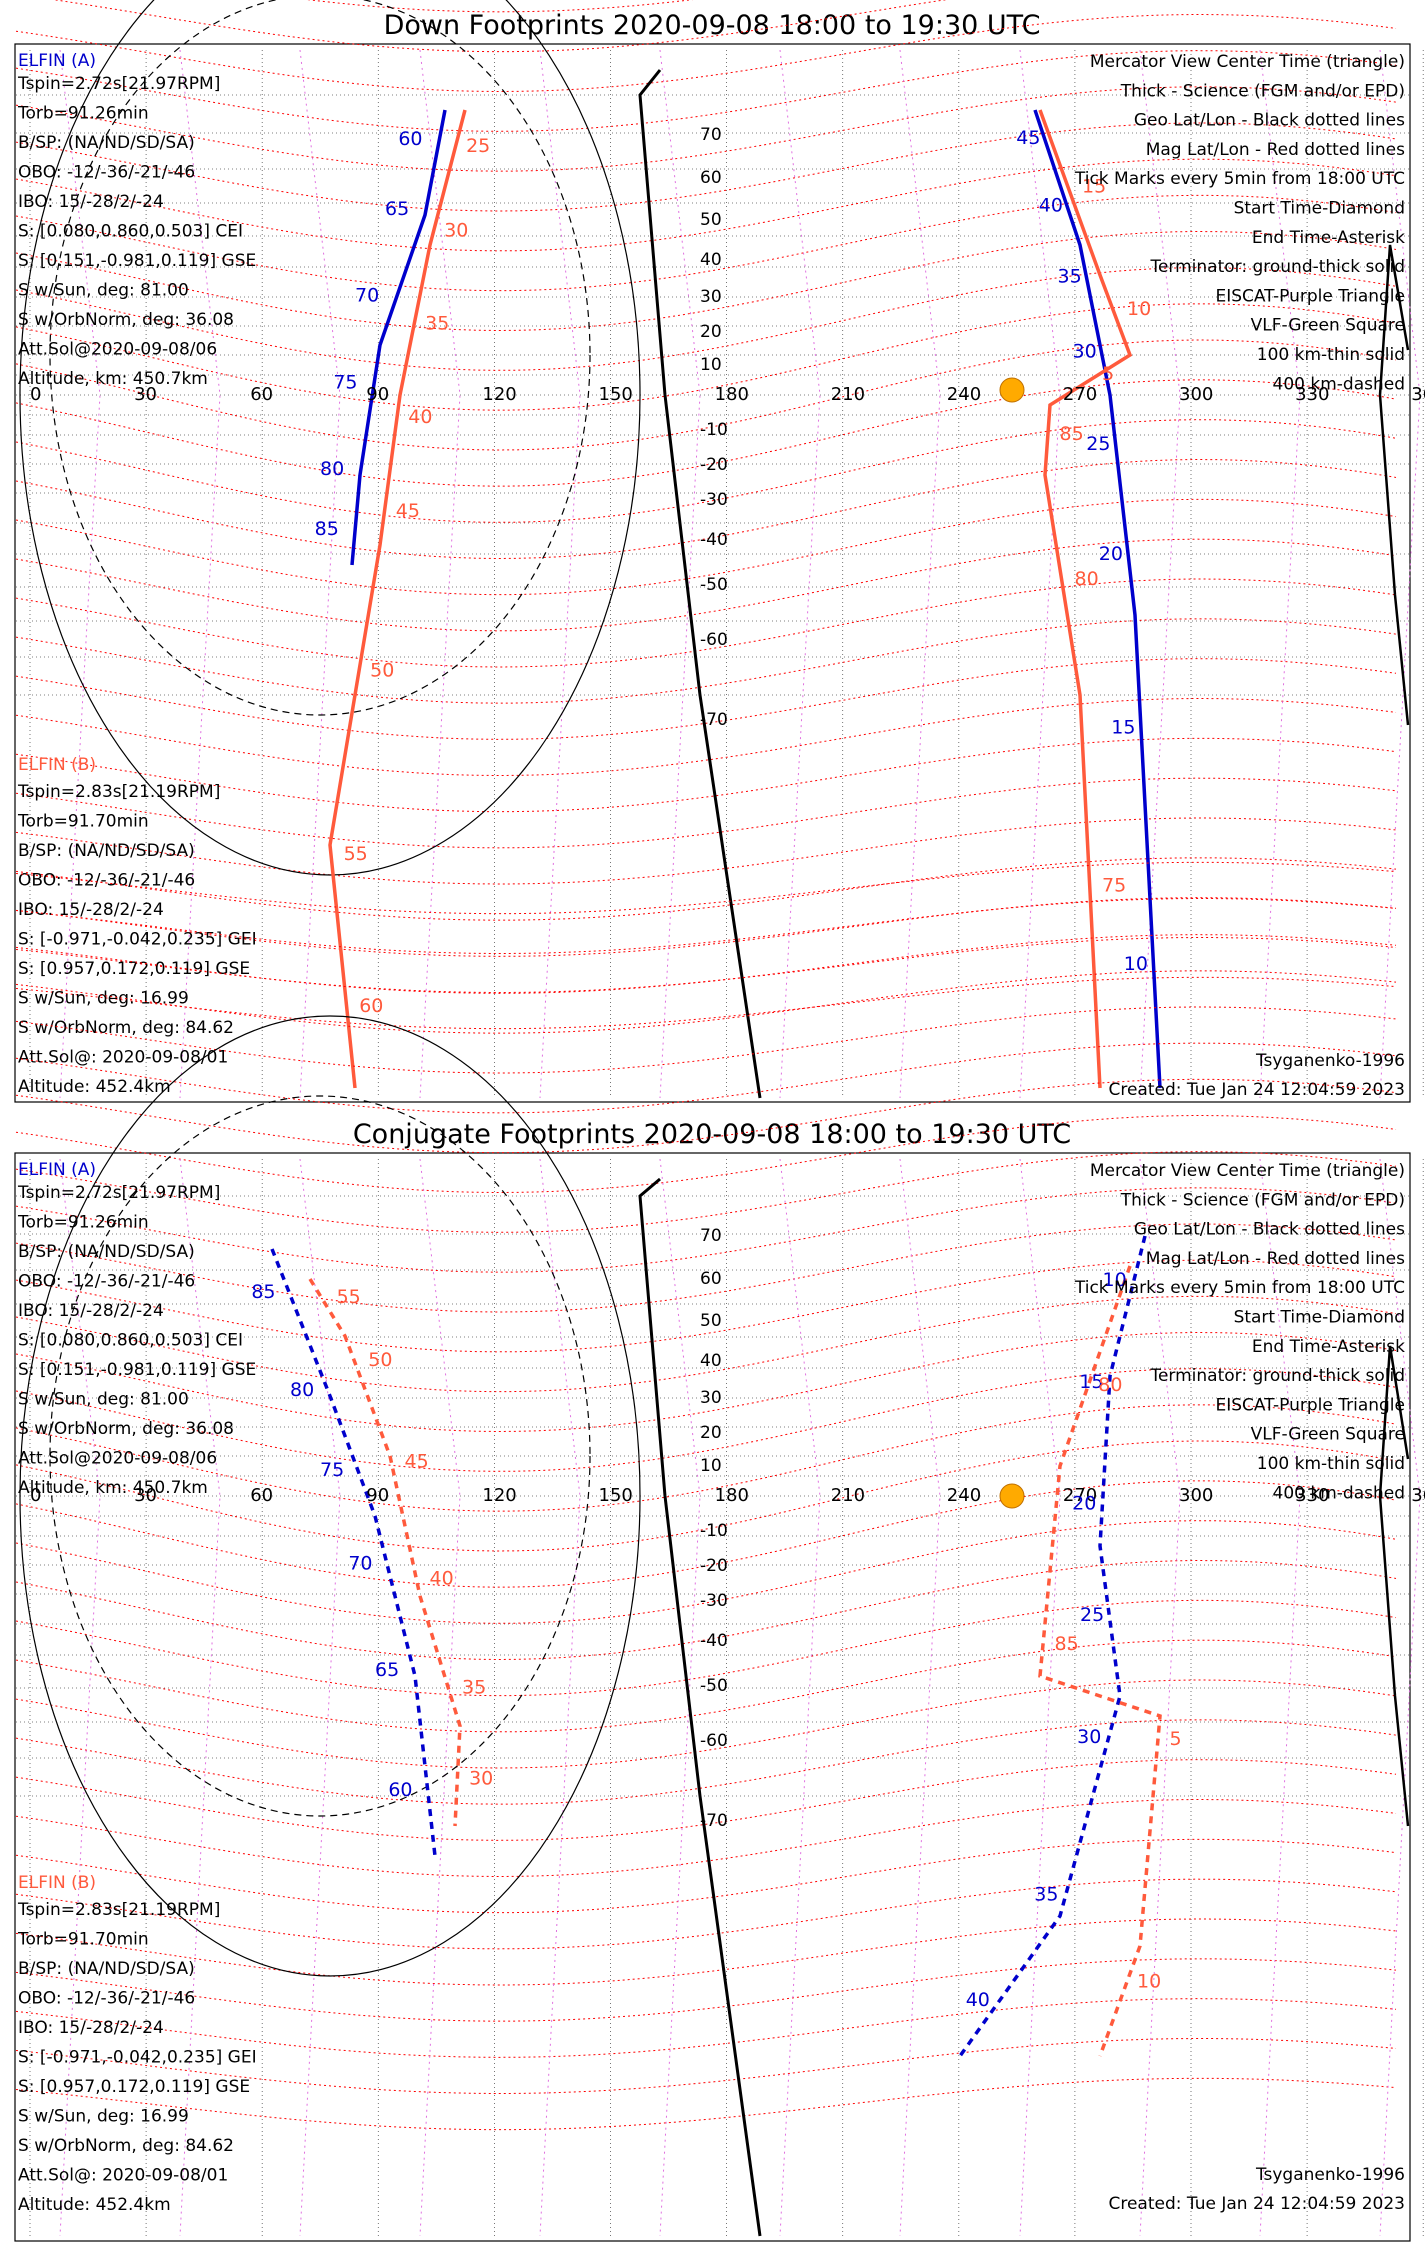 This screenshot has width=1425, height=2254. I want to click on lat-tick-label: -60, so click(714, 640).